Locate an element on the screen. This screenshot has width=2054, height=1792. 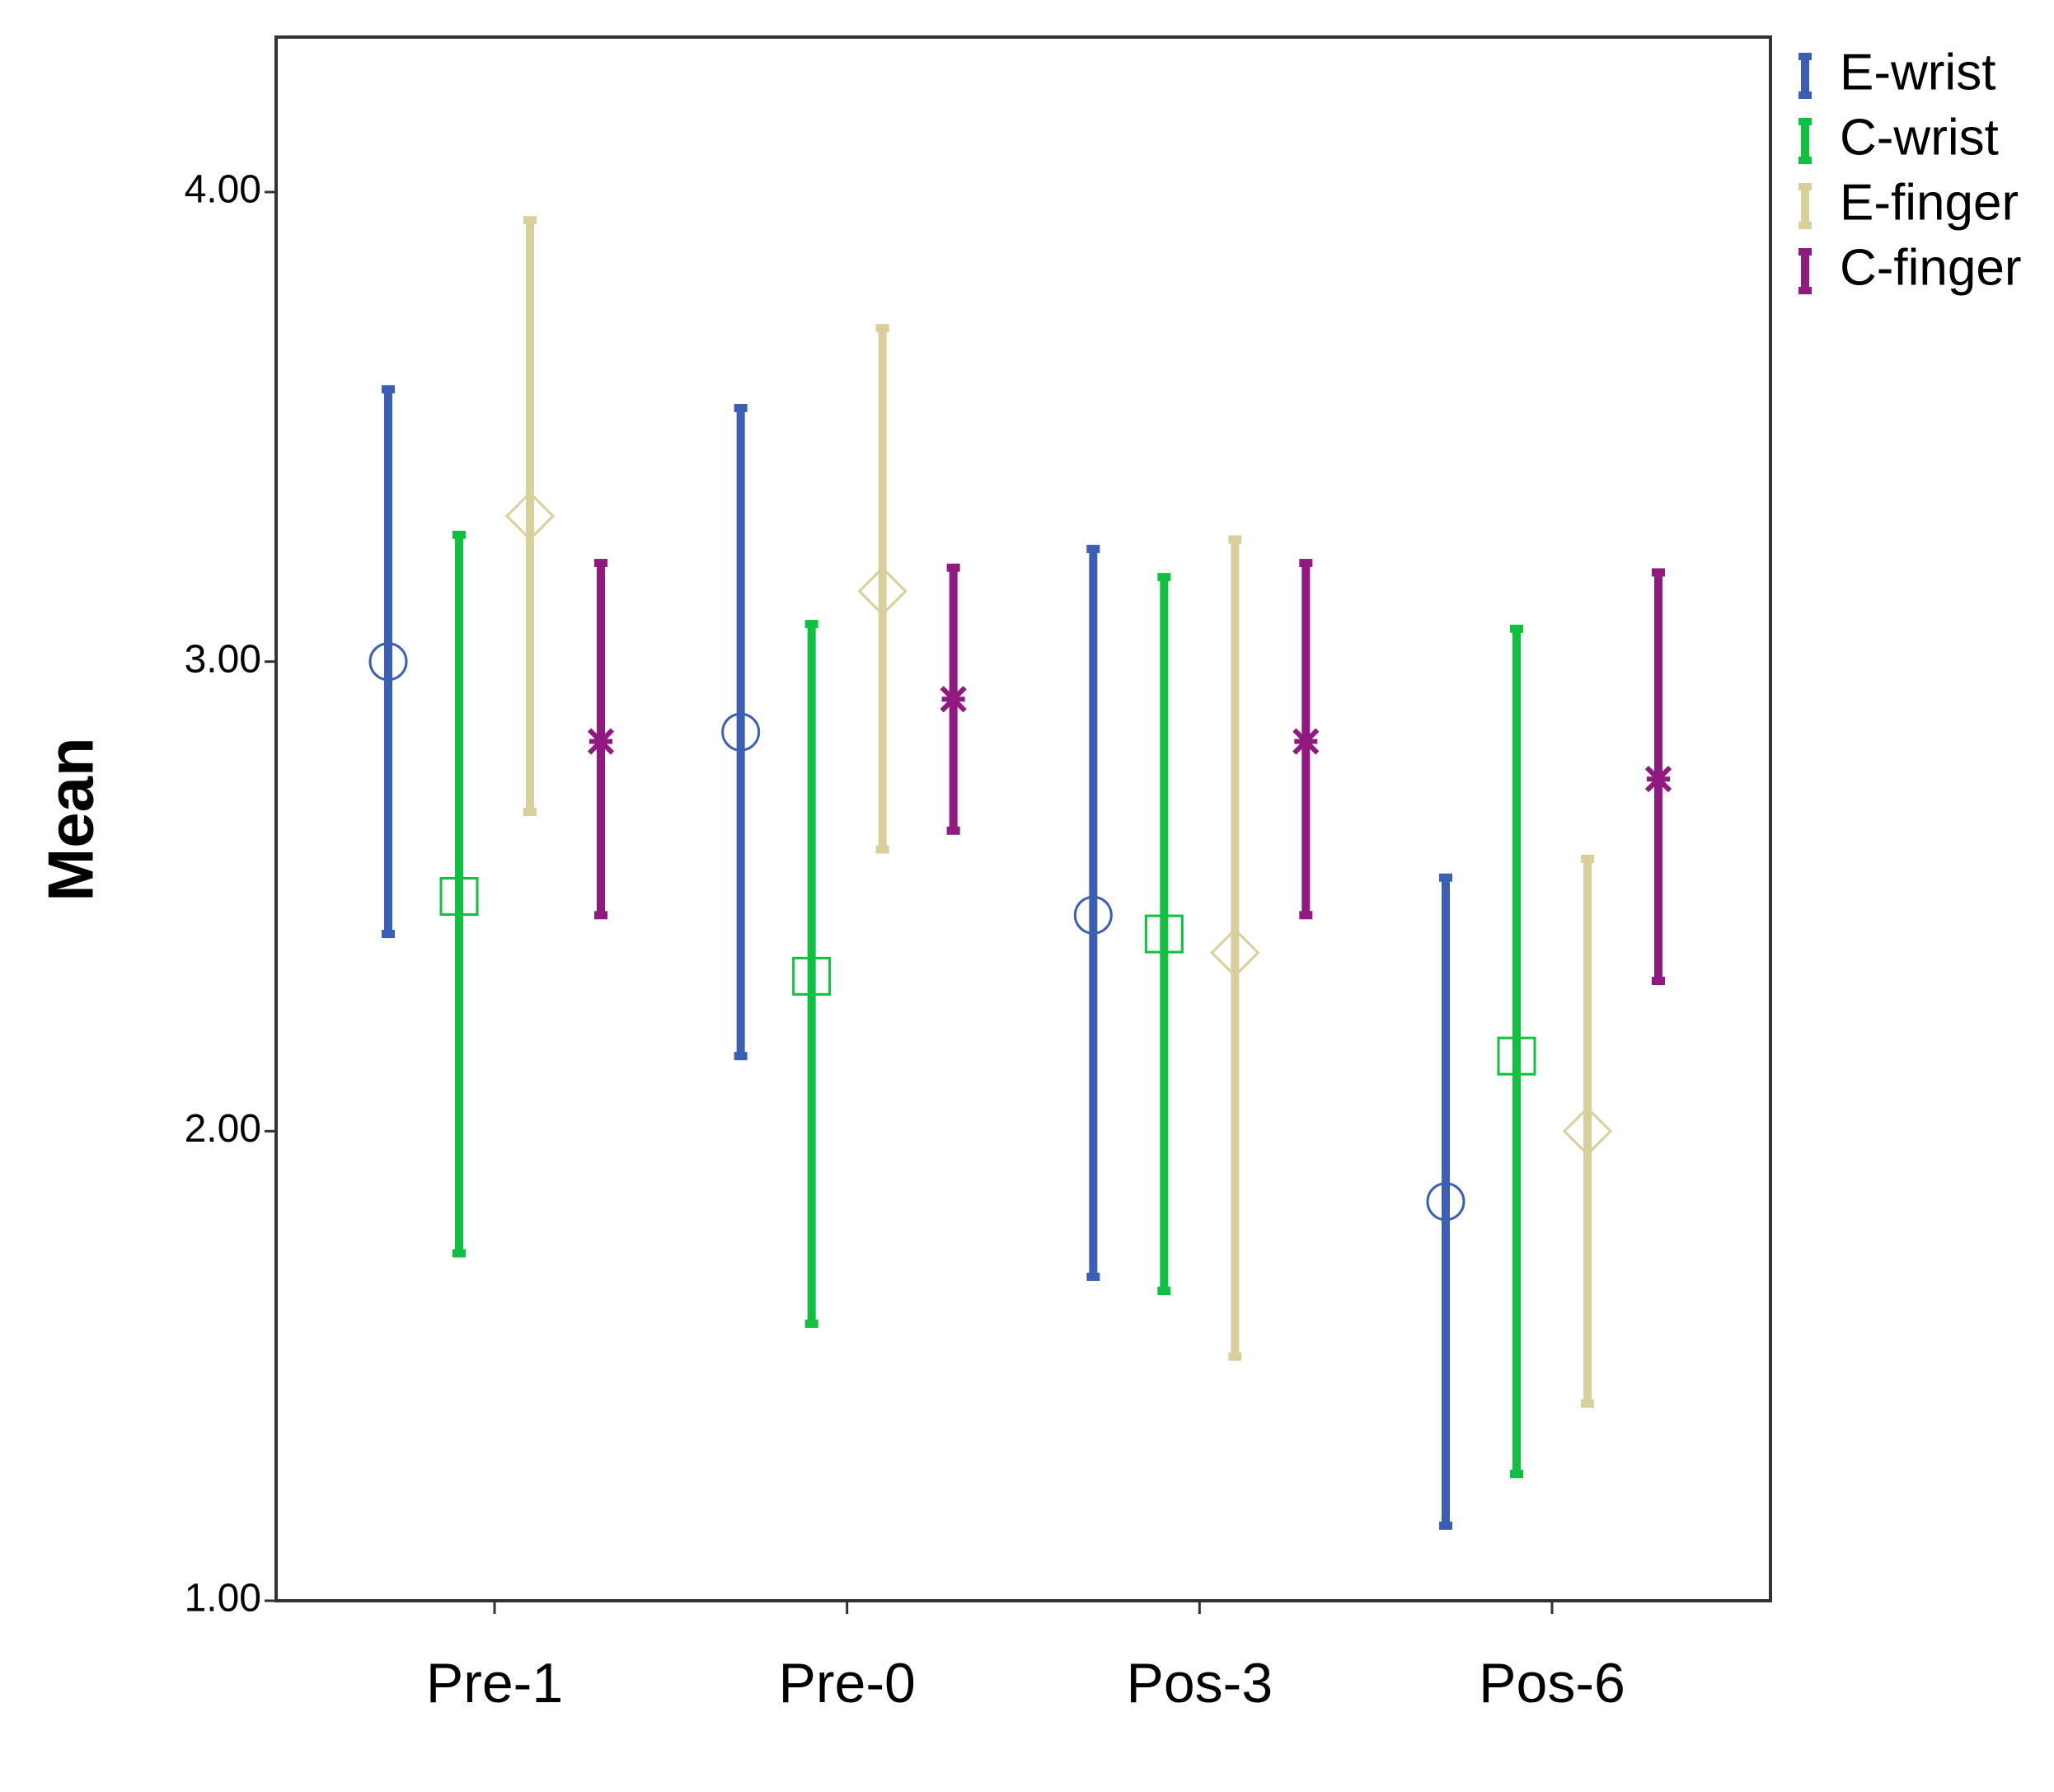
legend-label: C-finger is located at coordinates (1931, 267).